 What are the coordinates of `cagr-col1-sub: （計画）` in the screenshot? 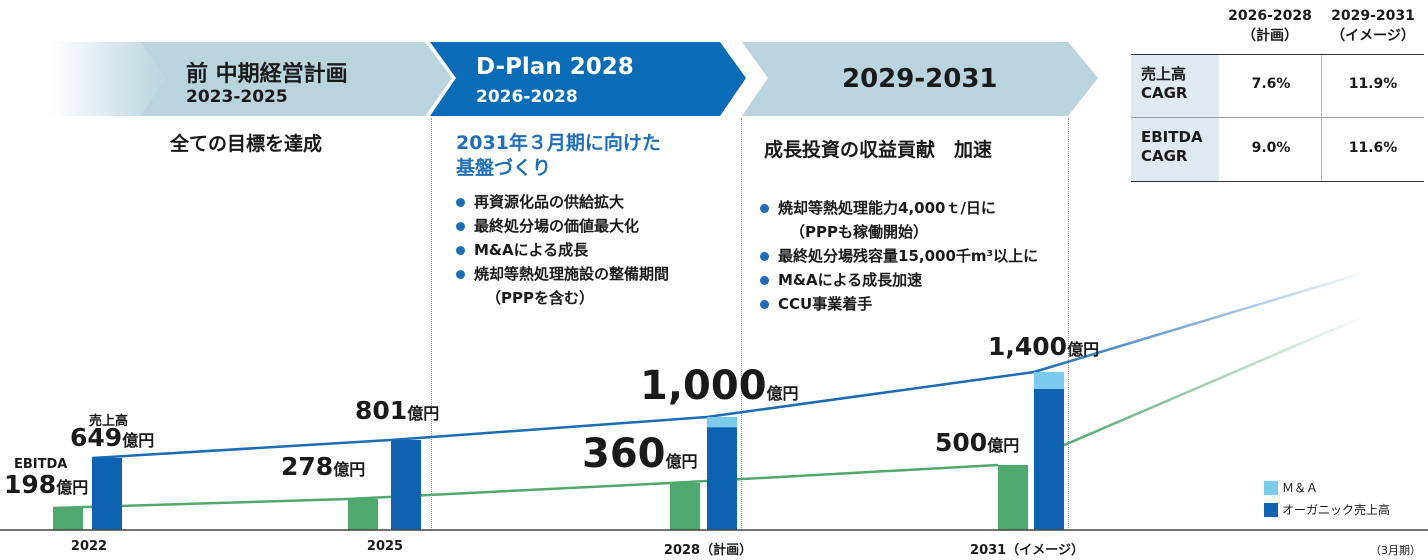 It's located at (1270, 36).